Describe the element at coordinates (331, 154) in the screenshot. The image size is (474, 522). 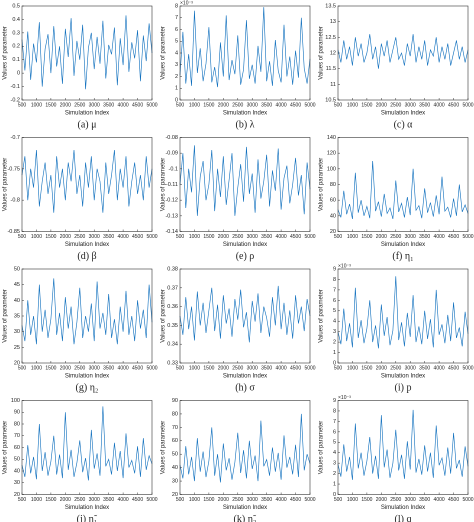
I see `y-tick-label: 120` at that location.